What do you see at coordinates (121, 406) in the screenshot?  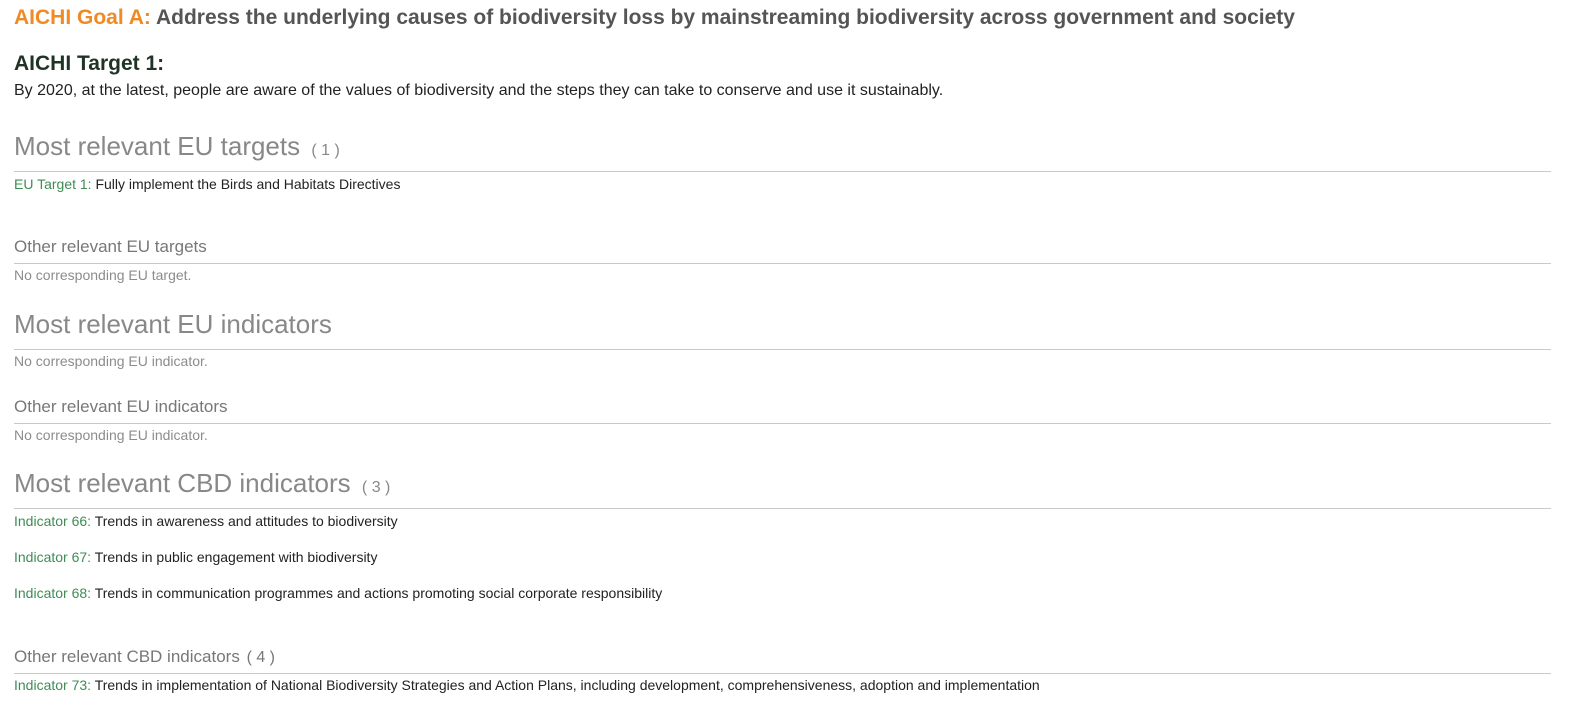 I see `section-heading-other-eu-indicators: Other relevant EU indicators` at bounding box center [121, 406].